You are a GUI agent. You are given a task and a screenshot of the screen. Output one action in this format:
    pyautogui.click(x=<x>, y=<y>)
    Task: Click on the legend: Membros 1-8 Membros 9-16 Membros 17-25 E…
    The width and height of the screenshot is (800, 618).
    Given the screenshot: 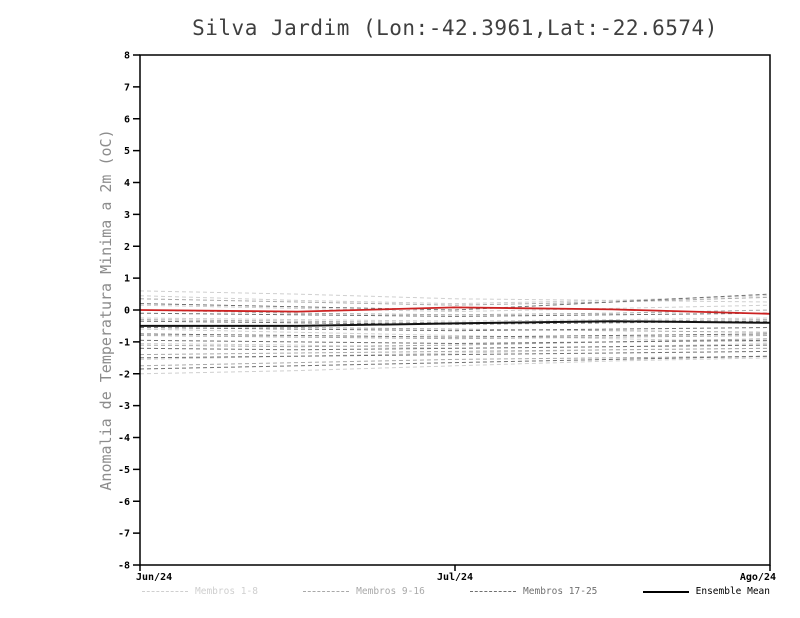 What is the action you would take?
    pyautogui.click(x=456, y=591)
    